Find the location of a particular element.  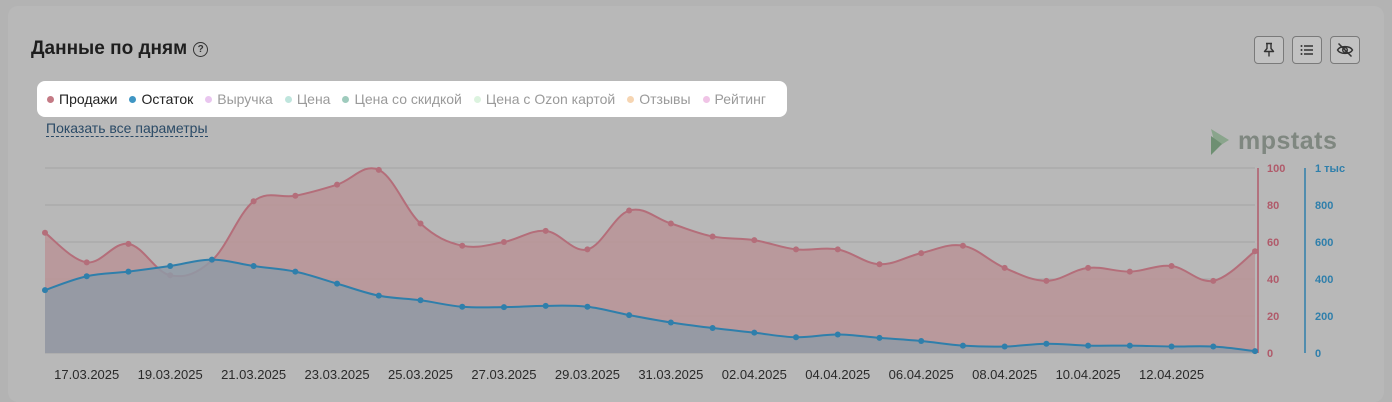

x-tick-label: 23.03.2025 is located at coordinates (337, 374).